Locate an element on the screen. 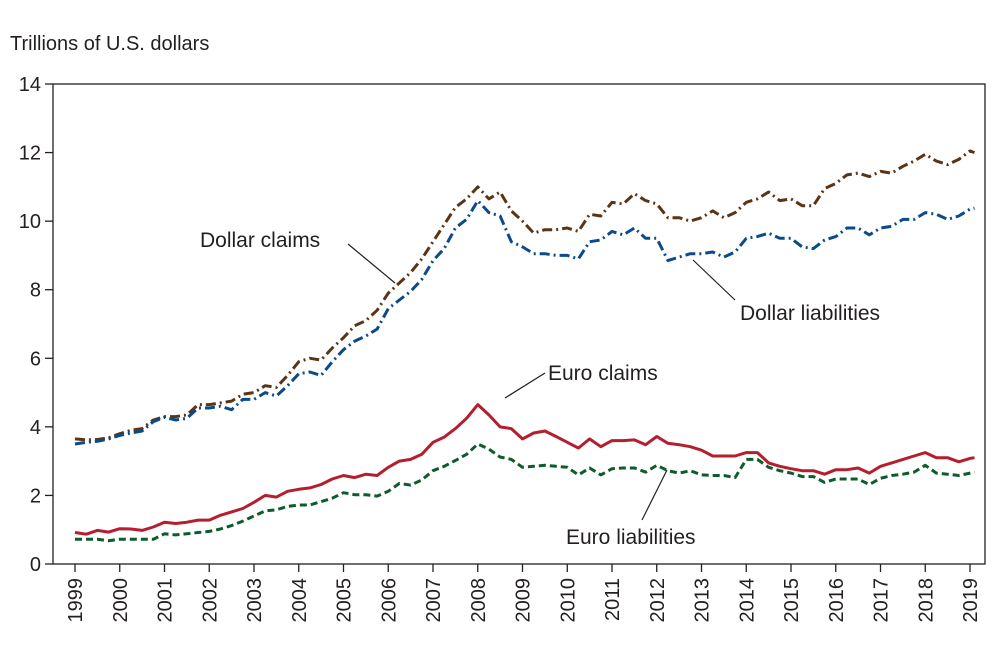 This screenshot has width=999, height=651. x-tick-label: 2001 is located at coordinates (166, 600).